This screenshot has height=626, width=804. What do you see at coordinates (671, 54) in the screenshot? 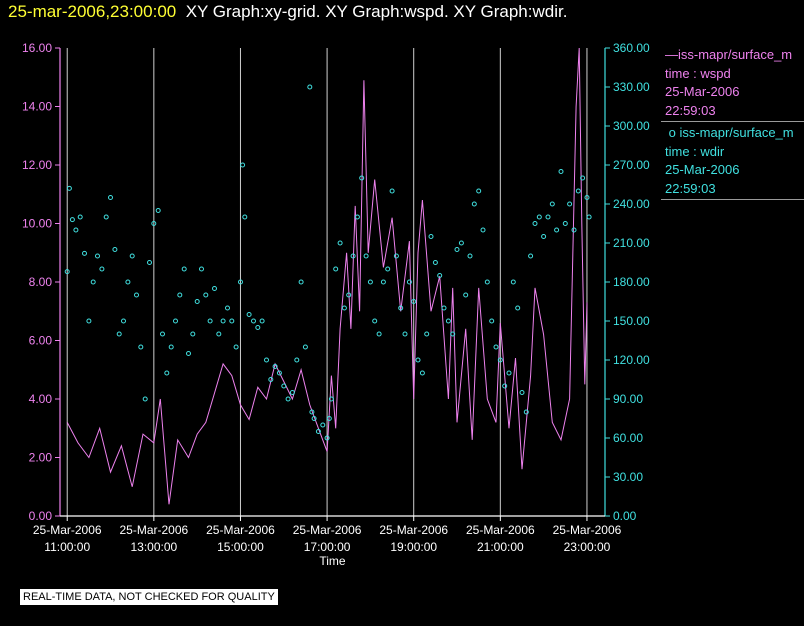
I see `legend-line-swatch: —` at bounding box center [671, 54].